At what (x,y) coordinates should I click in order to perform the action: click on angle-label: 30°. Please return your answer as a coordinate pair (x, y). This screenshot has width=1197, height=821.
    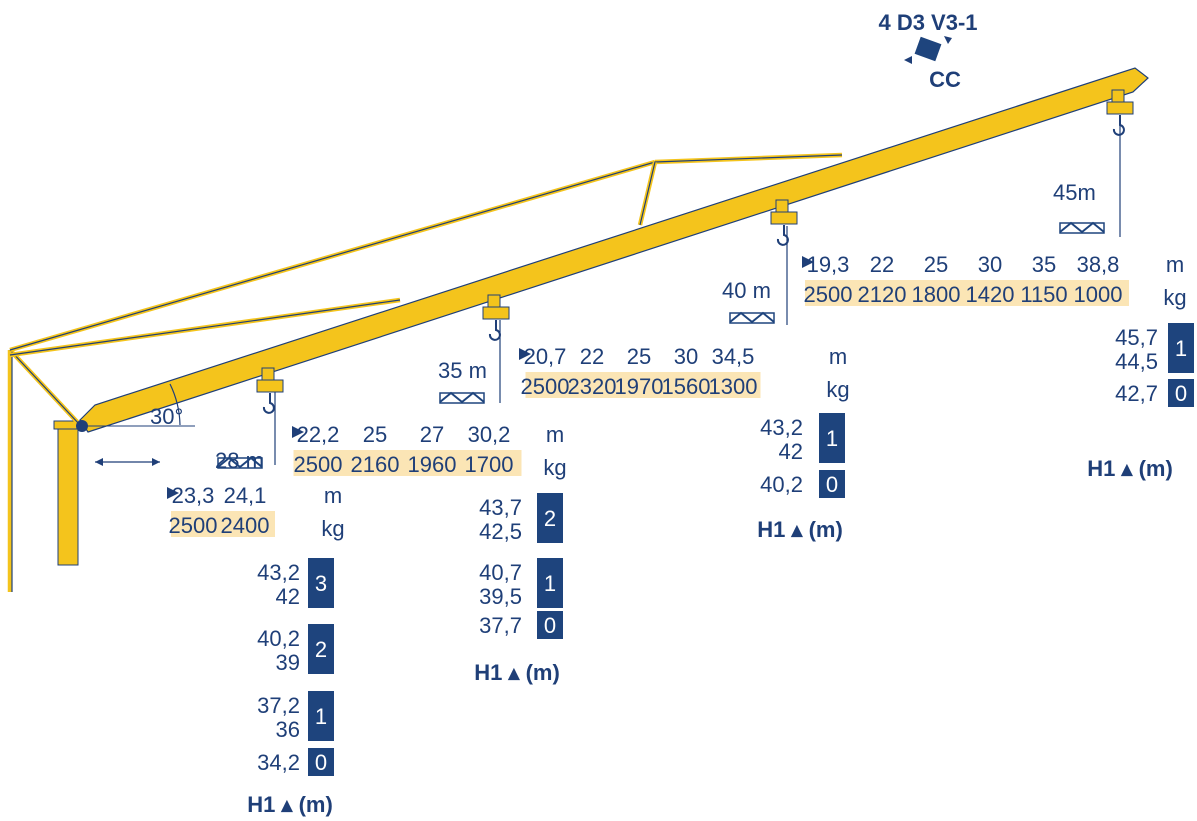
    Looking at the image, I should click on (166, 416).